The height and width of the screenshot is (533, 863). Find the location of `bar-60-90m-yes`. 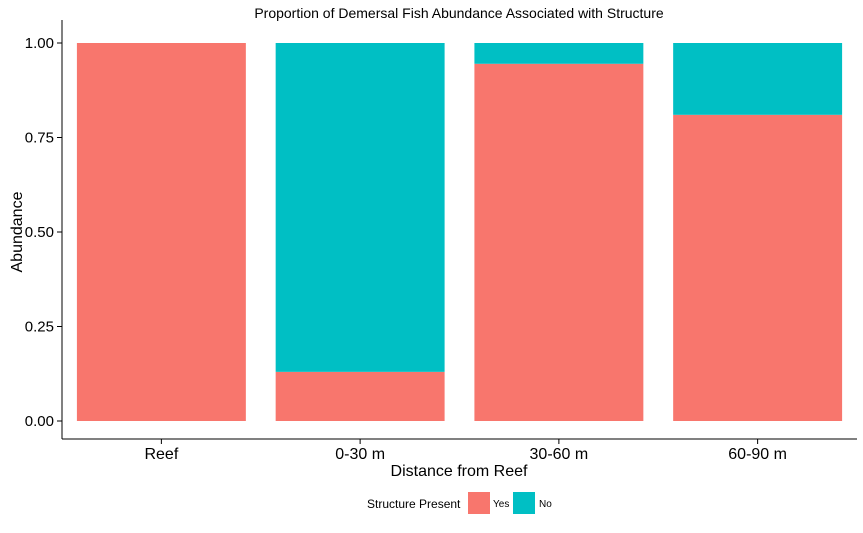

bar-60-90m-yes is located at coordinates (758, 267).